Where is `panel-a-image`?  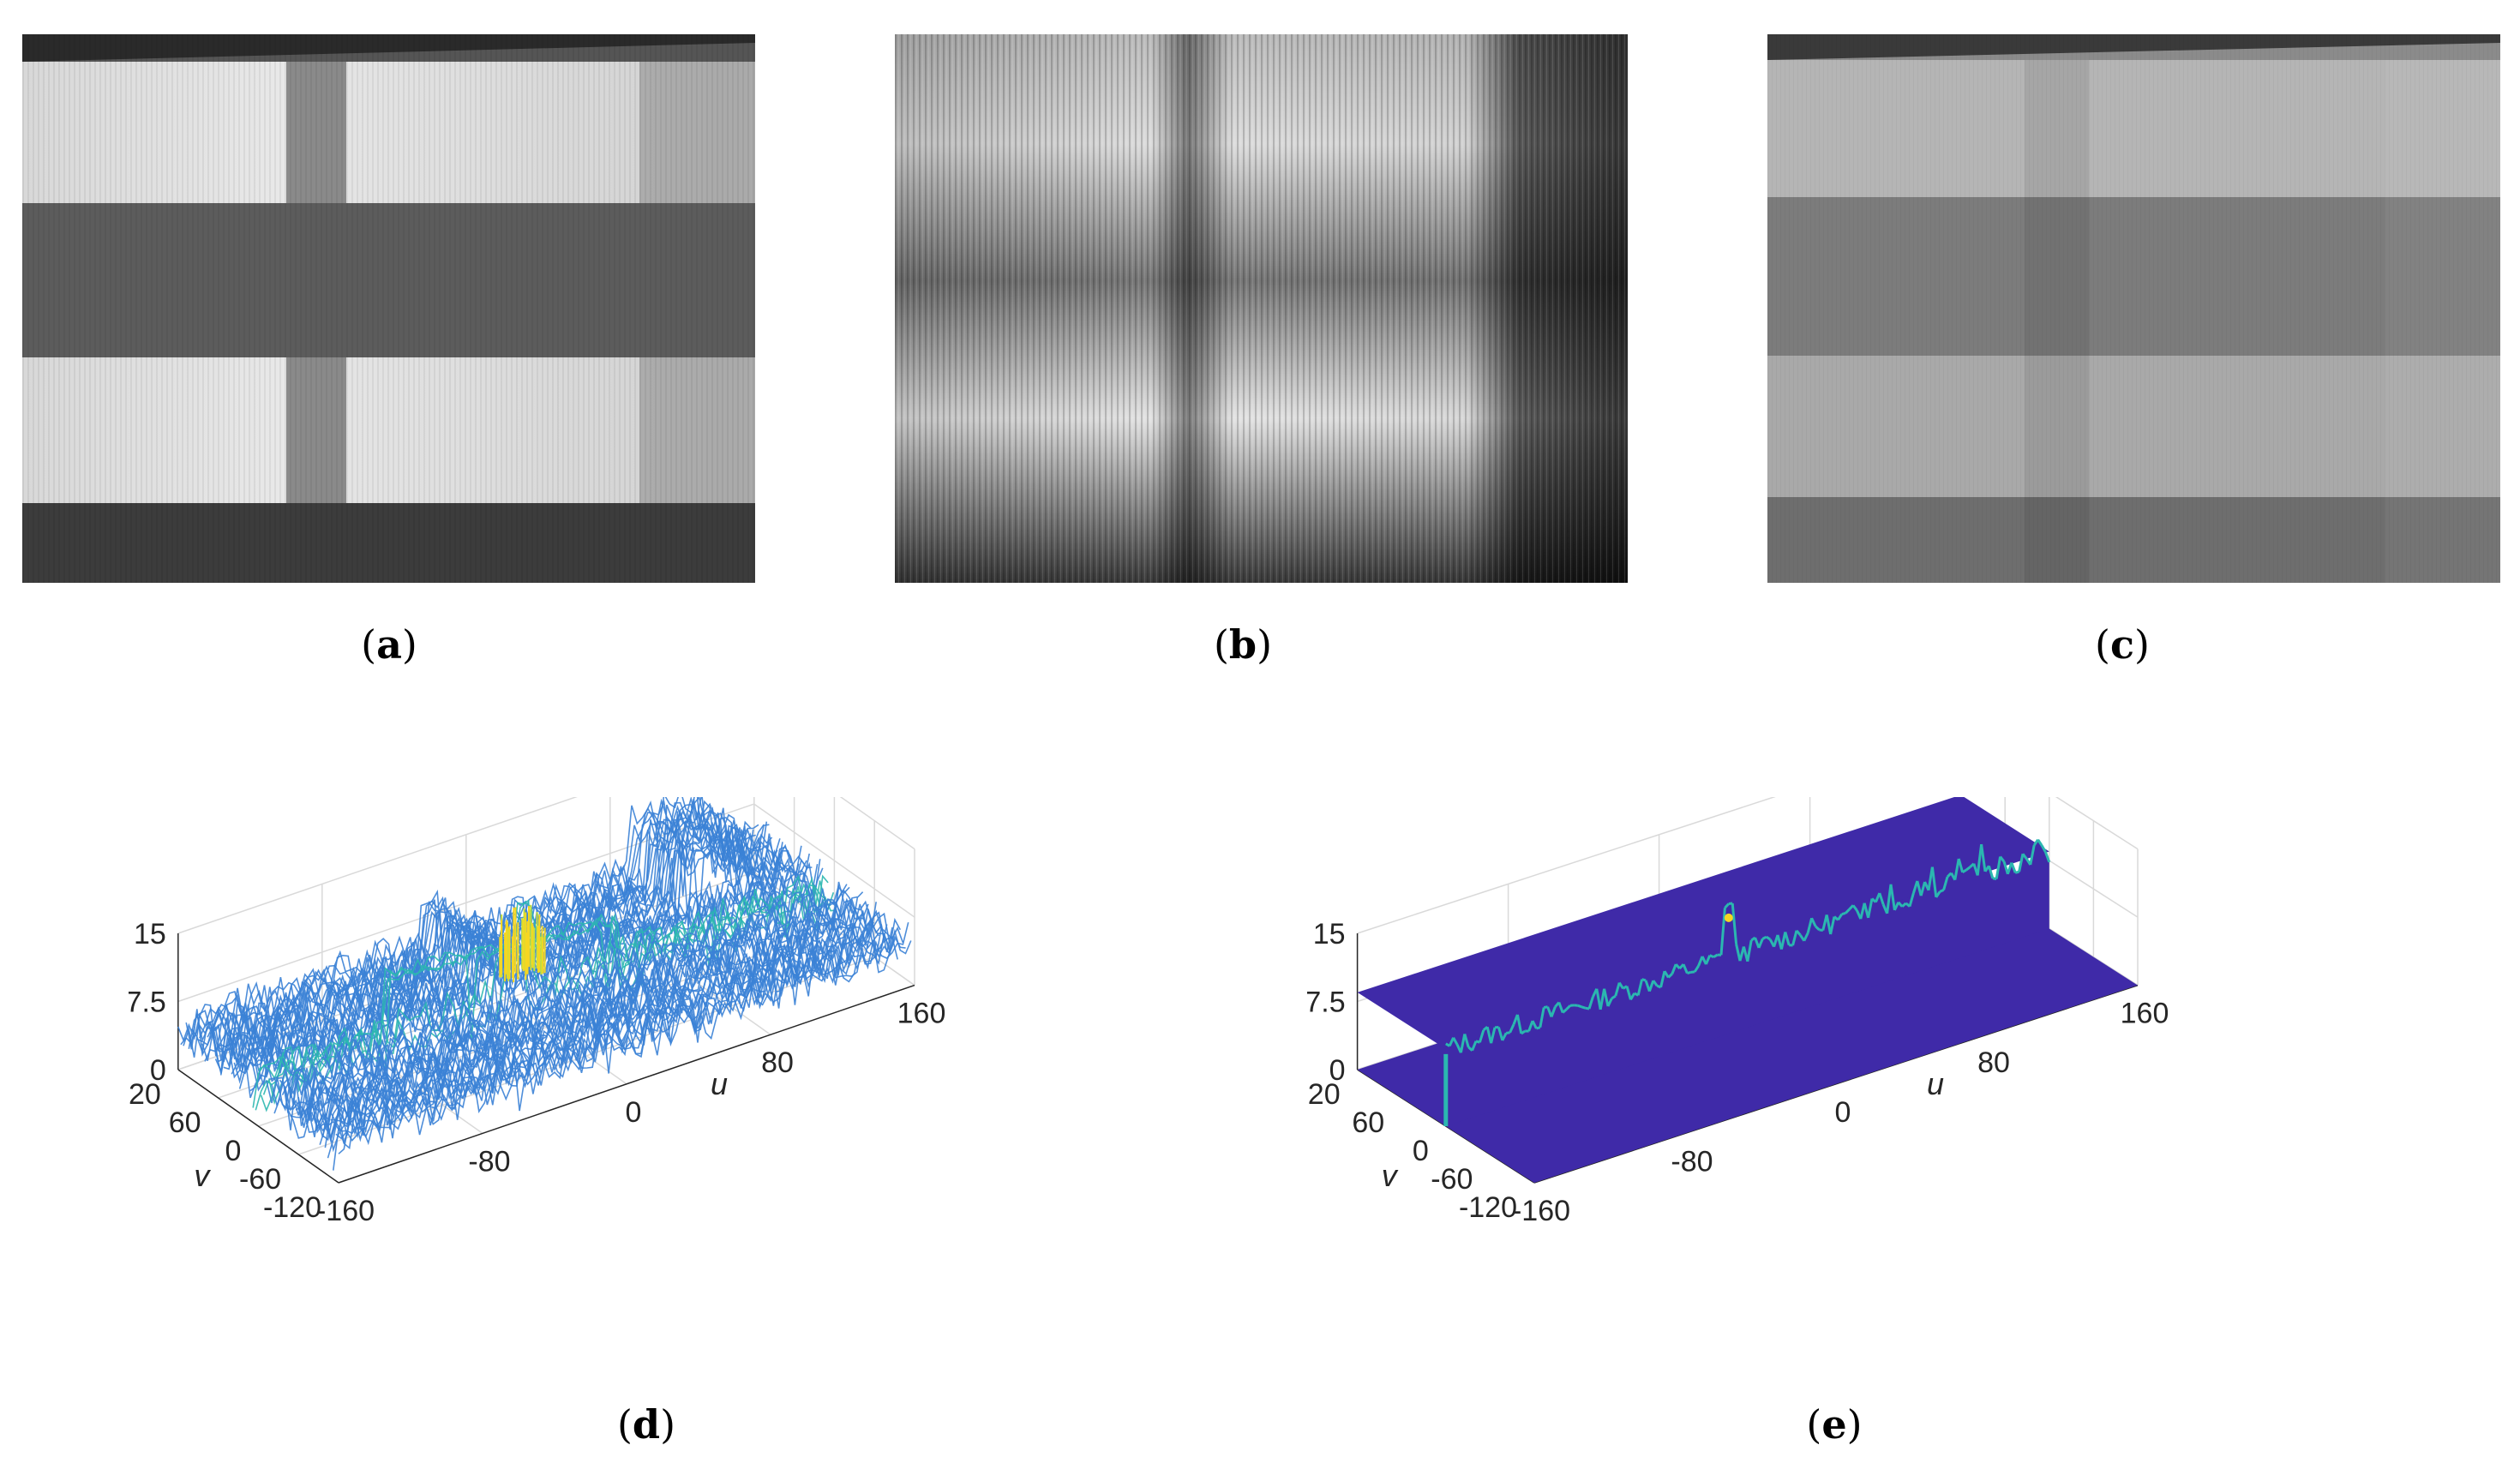
panel-a-image is located at coordinates (388, 308).